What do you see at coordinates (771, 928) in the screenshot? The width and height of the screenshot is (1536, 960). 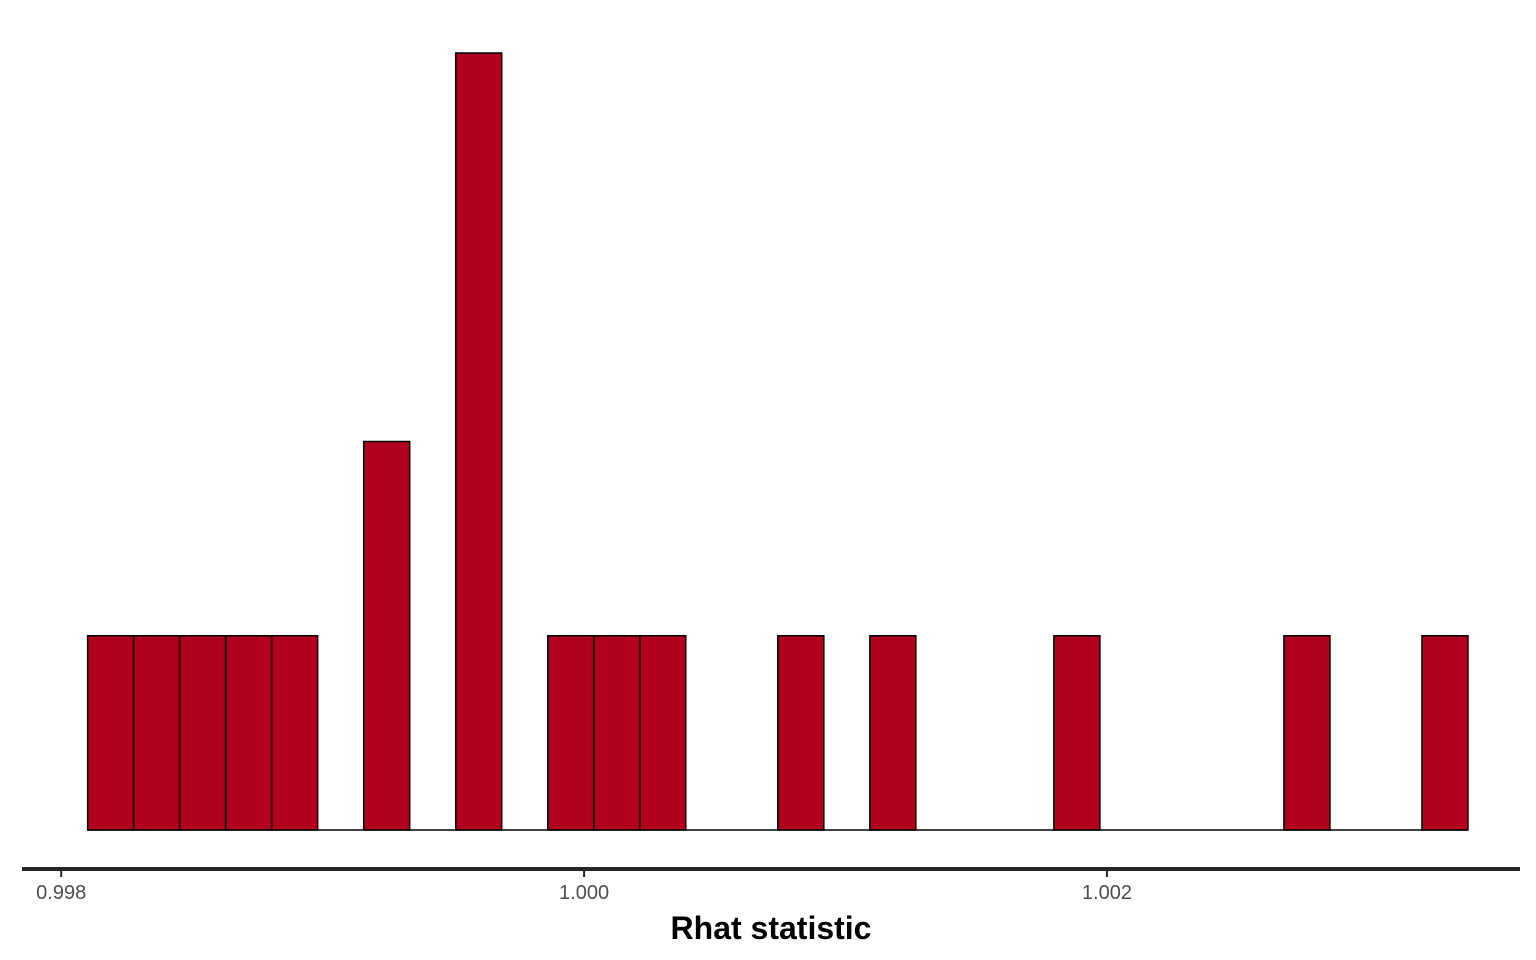 I see `x-axis-title: Rhat statistic` at bounding box center [771, 928].